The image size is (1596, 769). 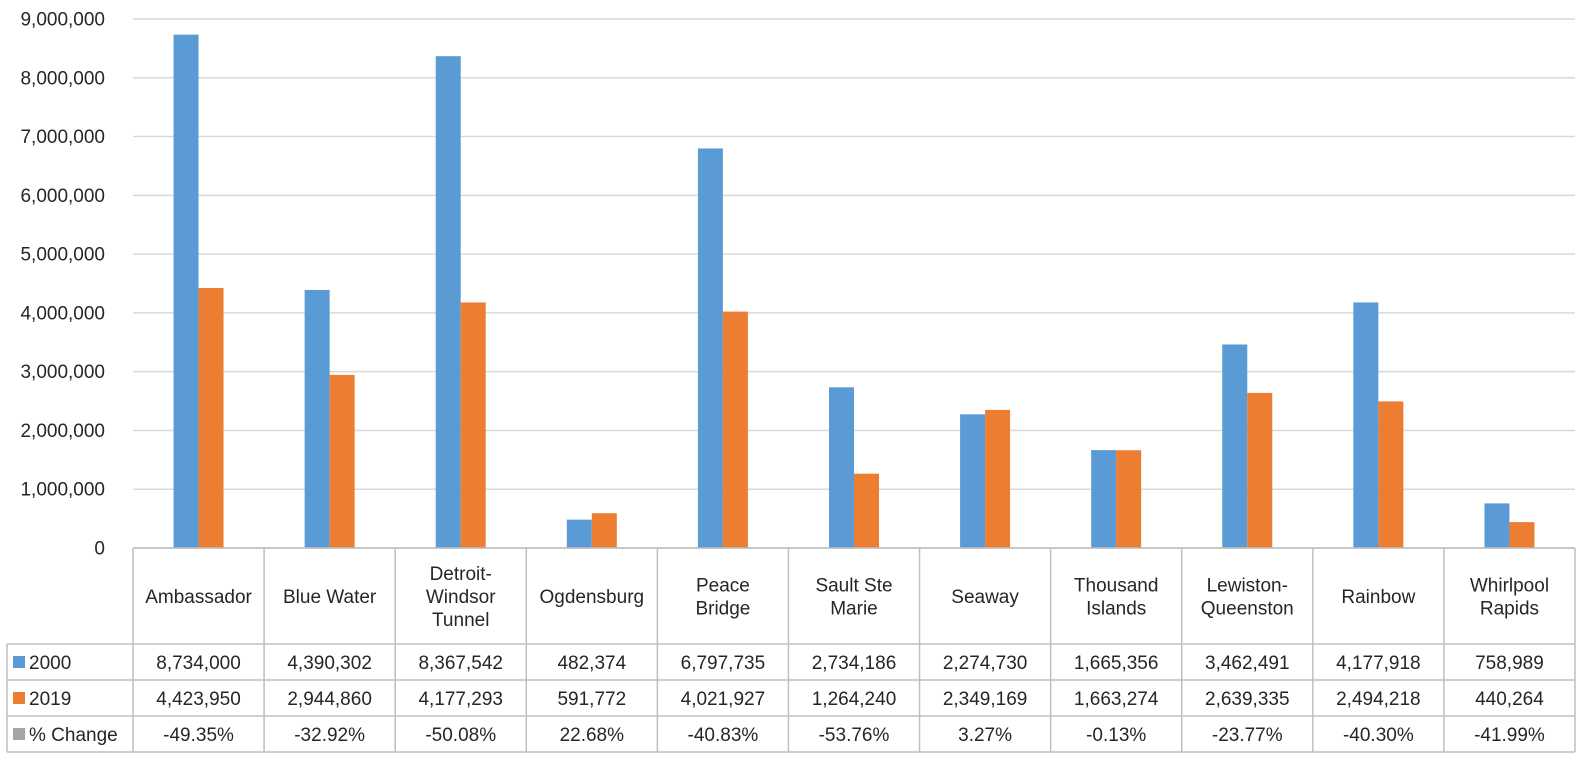 I want to click on category-label: Islands, so click(x=1116, y=609).